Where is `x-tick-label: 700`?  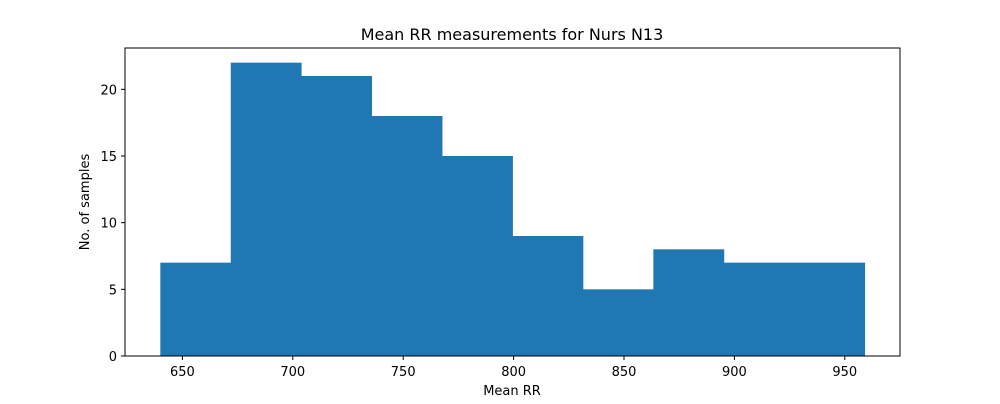
x-tick-label: 700 is located at coordinates (292, 372).